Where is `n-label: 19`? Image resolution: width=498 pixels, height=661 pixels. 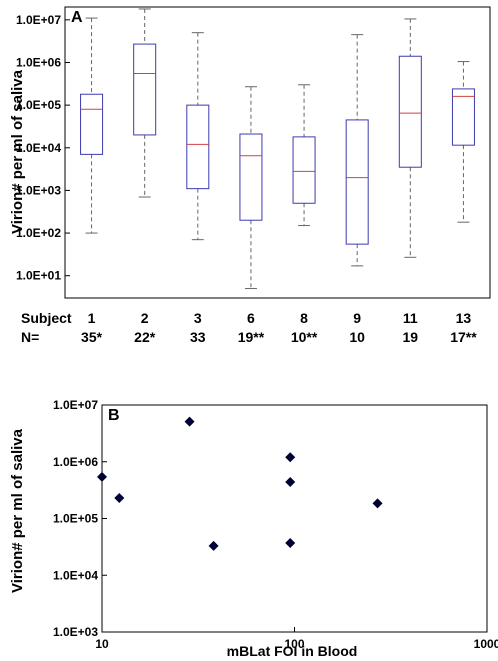
n-label: 19 is located at coordinates (411, 337).